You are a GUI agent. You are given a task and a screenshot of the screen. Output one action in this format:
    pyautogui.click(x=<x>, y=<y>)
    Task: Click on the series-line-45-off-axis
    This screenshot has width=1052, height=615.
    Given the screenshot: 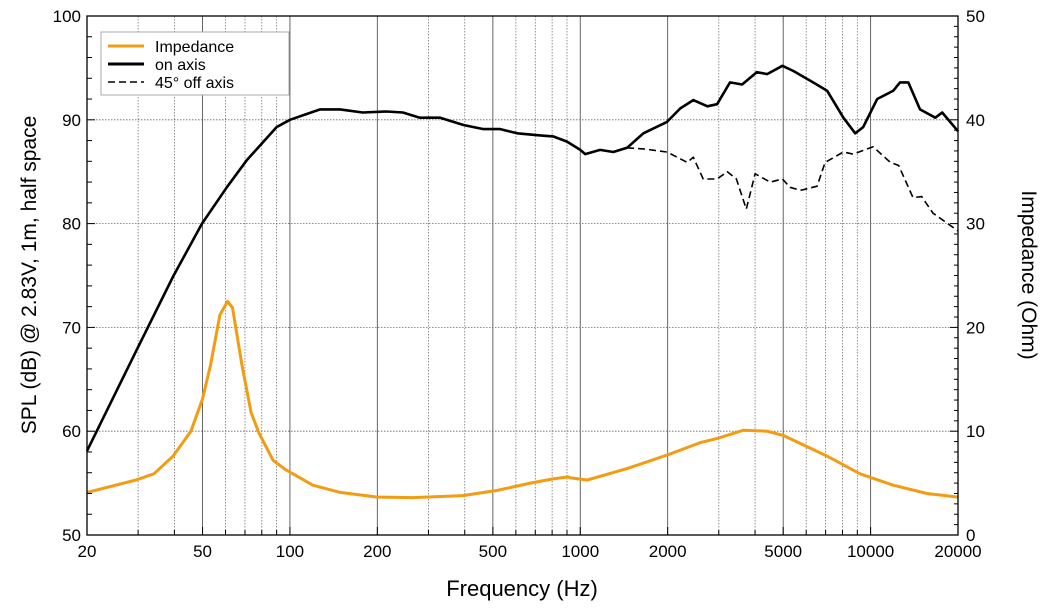 What is the action you would take?
    pyautogui.click(x=793, y=189)
    